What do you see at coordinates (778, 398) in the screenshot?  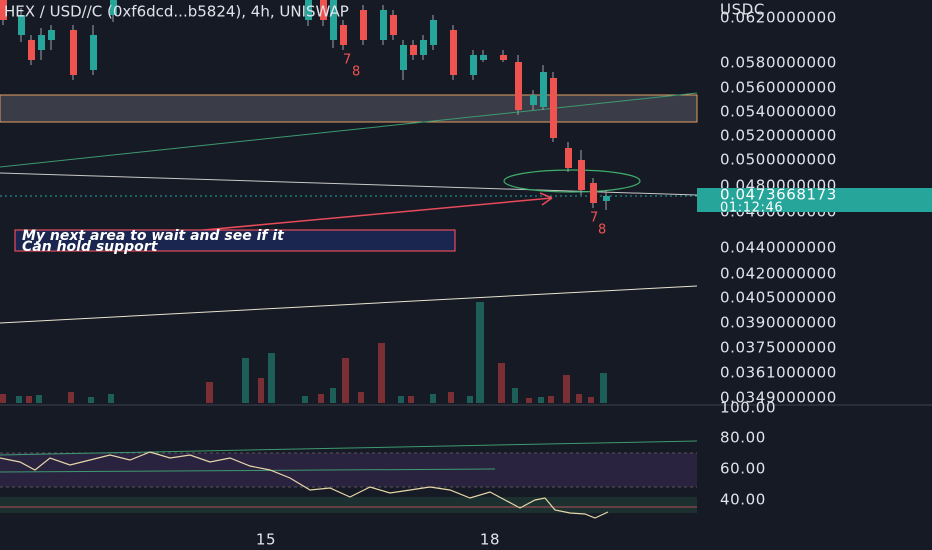 I see `price-label: 0.0349000000` at bounding box center [778, 398].